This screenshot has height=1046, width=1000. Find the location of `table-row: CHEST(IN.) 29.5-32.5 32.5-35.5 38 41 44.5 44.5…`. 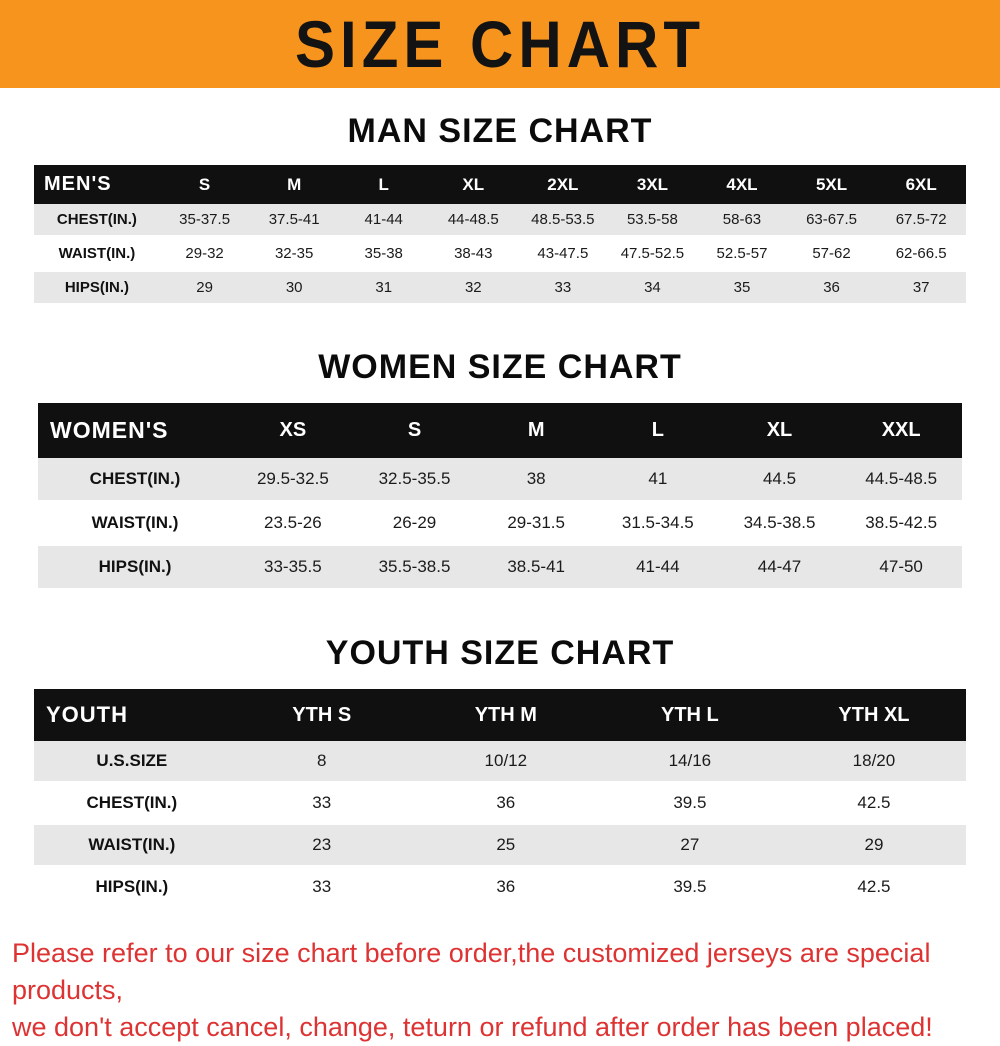

table-row: CHEST(IN.) 29.5-32.5 32.5-35.5 38 41 44.5 44.5… is located at coordinates (500, 480).